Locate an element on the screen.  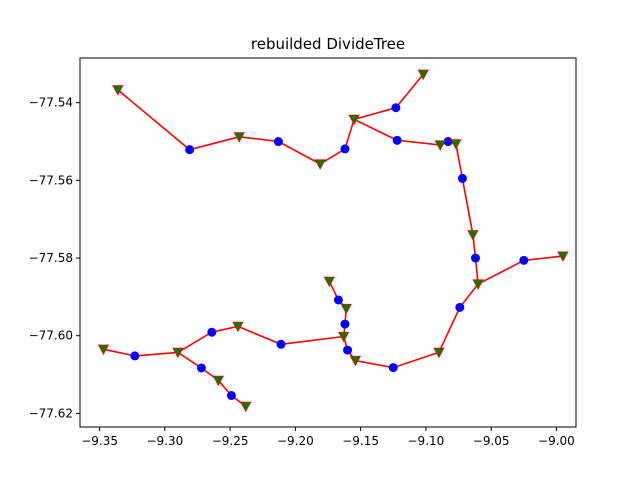
y-axis: −77.54 −77.56 −77.58 −77.60 −77.62 is located at coordinates (54, 258).